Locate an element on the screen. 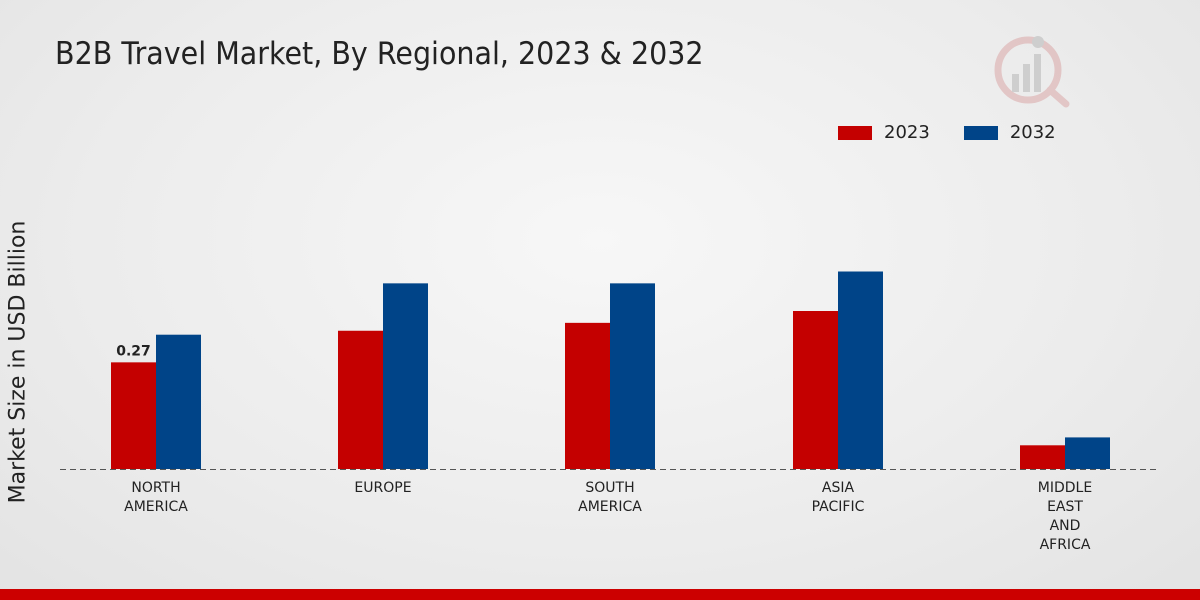  bar-2023-north-america is located at coordinates (133, 415).